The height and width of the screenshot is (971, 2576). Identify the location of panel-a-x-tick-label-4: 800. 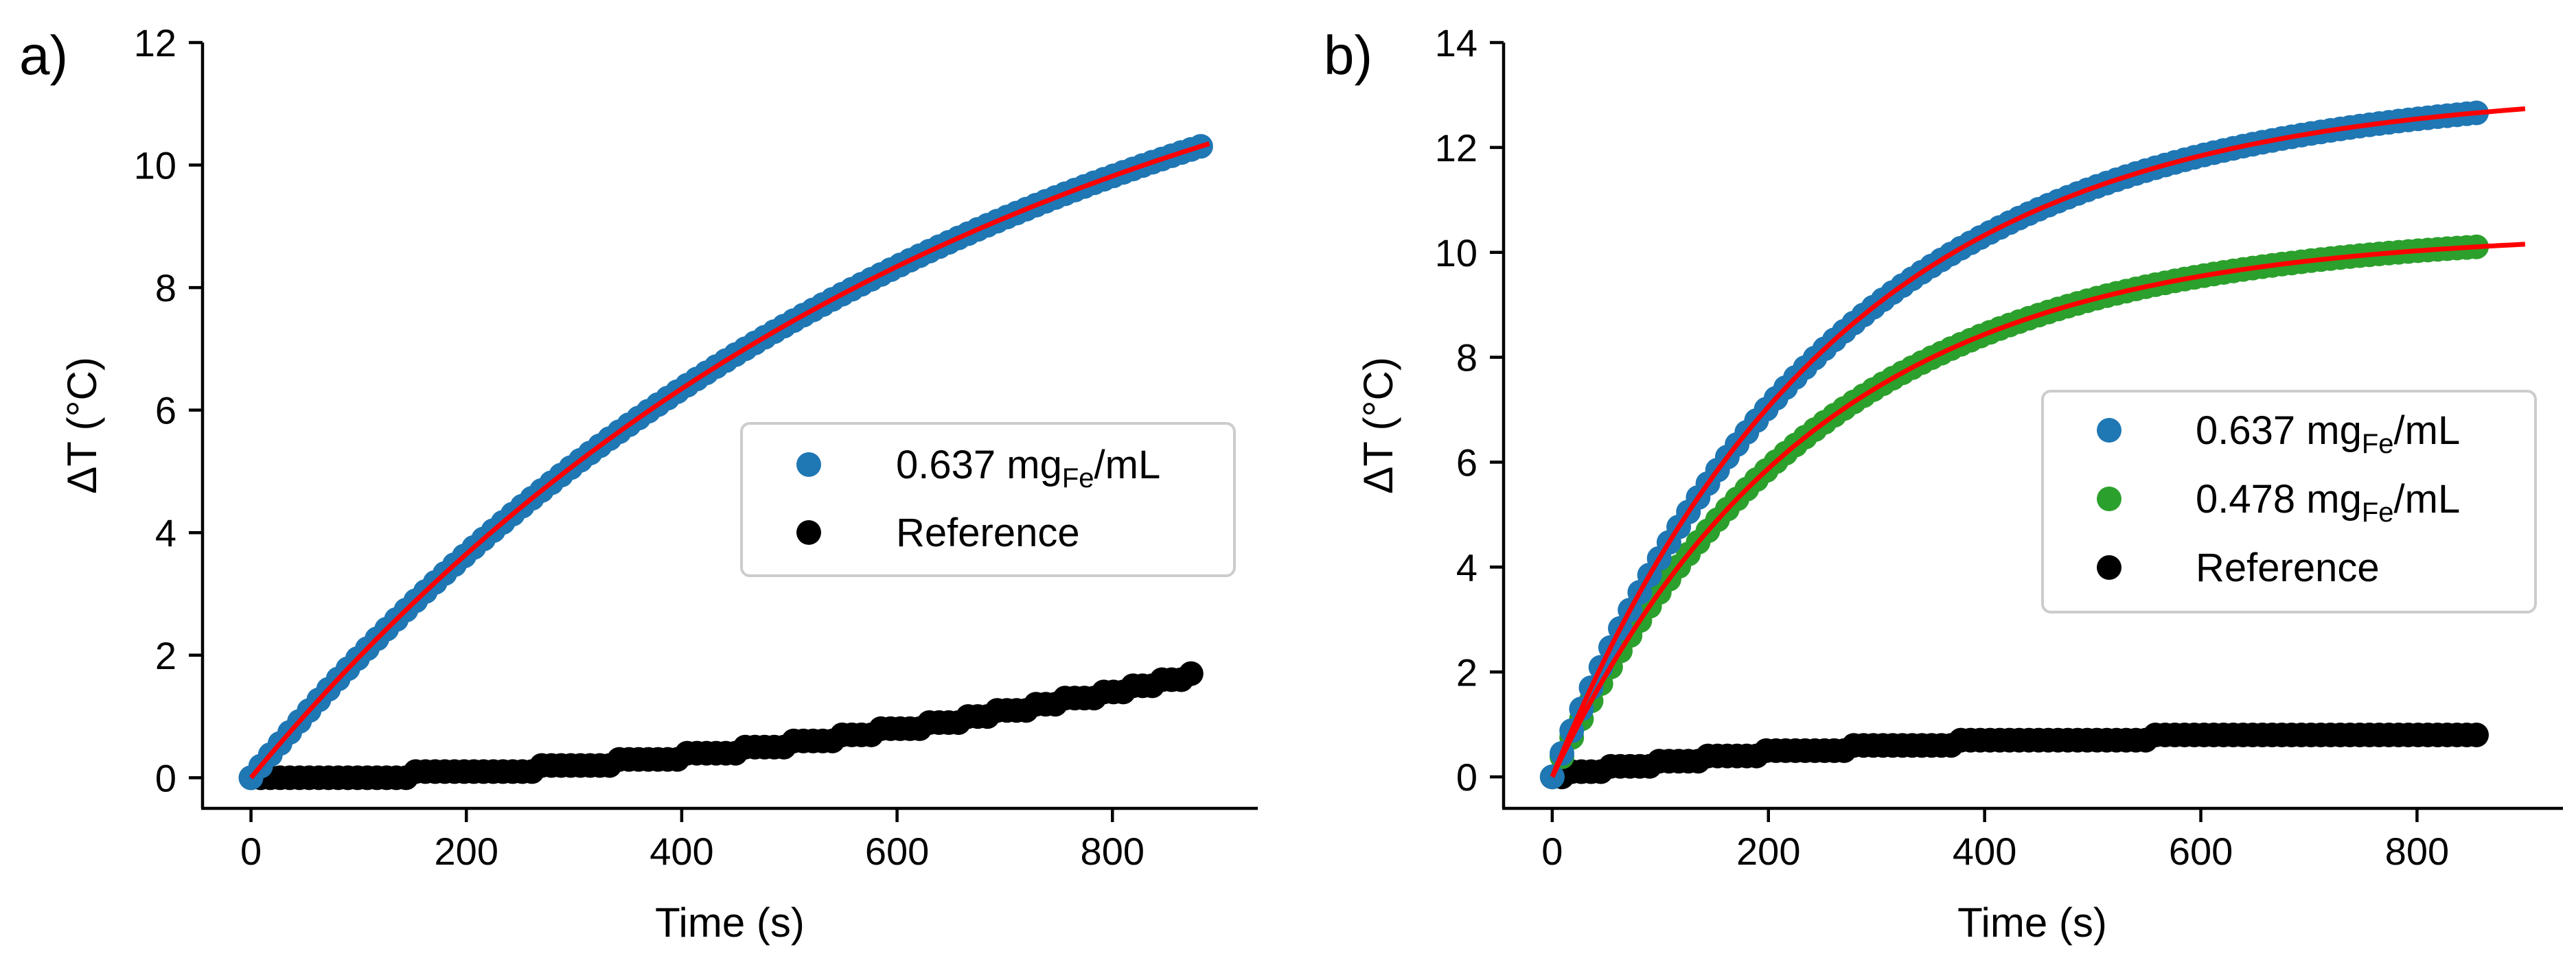
(1113, 851).